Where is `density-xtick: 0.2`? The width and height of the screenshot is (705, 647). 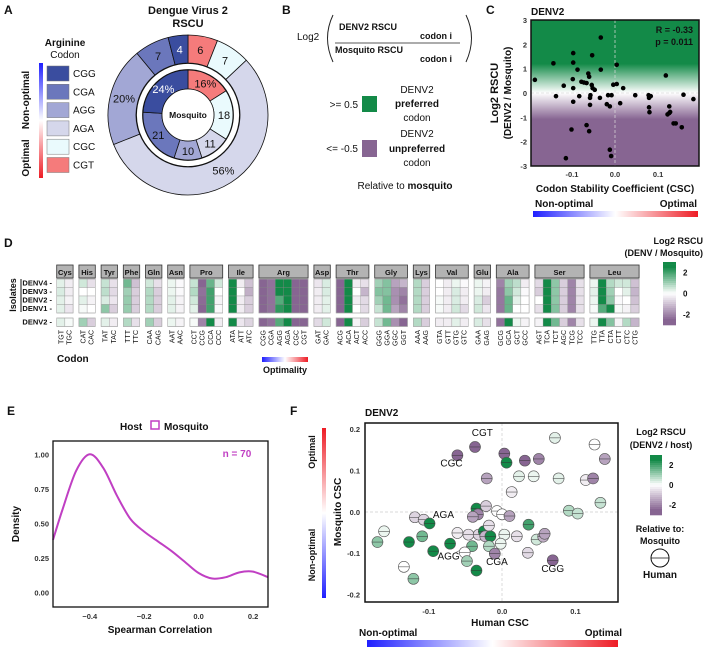
density-xtick: 0.2 is located at coordinates (253, 616).